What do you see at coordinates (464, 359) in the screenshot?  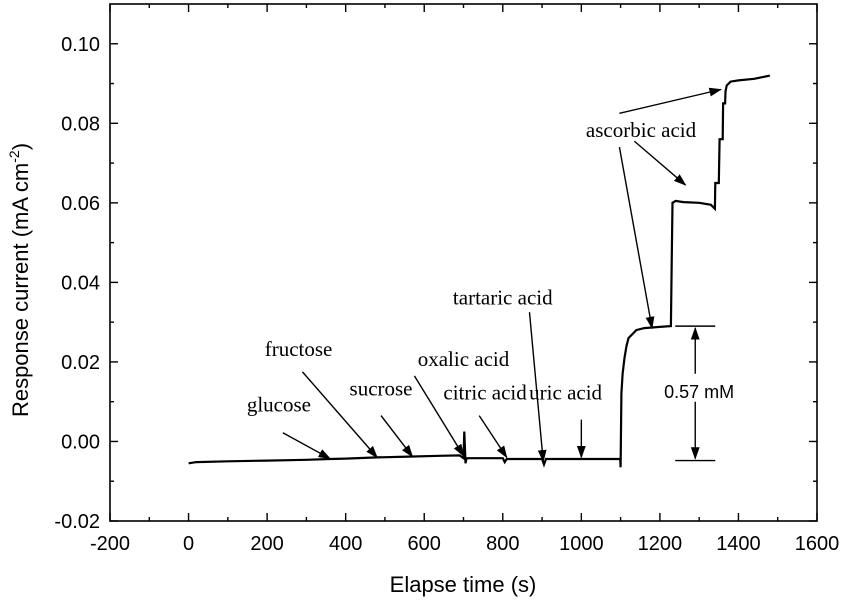 I see `annotation-label: oxalic acid` at bounding box center [464, 359].